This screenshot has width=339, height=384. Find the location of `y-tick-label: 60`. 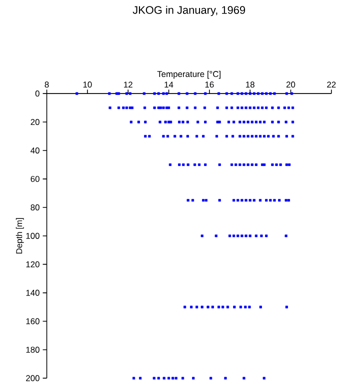

y-tick-label: 60 is located at coordinates (35, 179).